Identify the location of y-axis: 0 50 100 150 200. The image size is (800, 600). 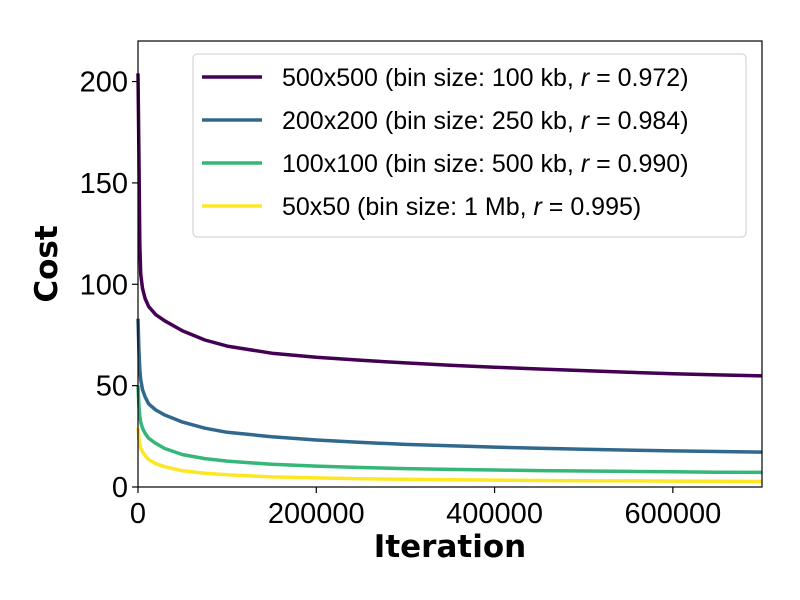
(109, 285).